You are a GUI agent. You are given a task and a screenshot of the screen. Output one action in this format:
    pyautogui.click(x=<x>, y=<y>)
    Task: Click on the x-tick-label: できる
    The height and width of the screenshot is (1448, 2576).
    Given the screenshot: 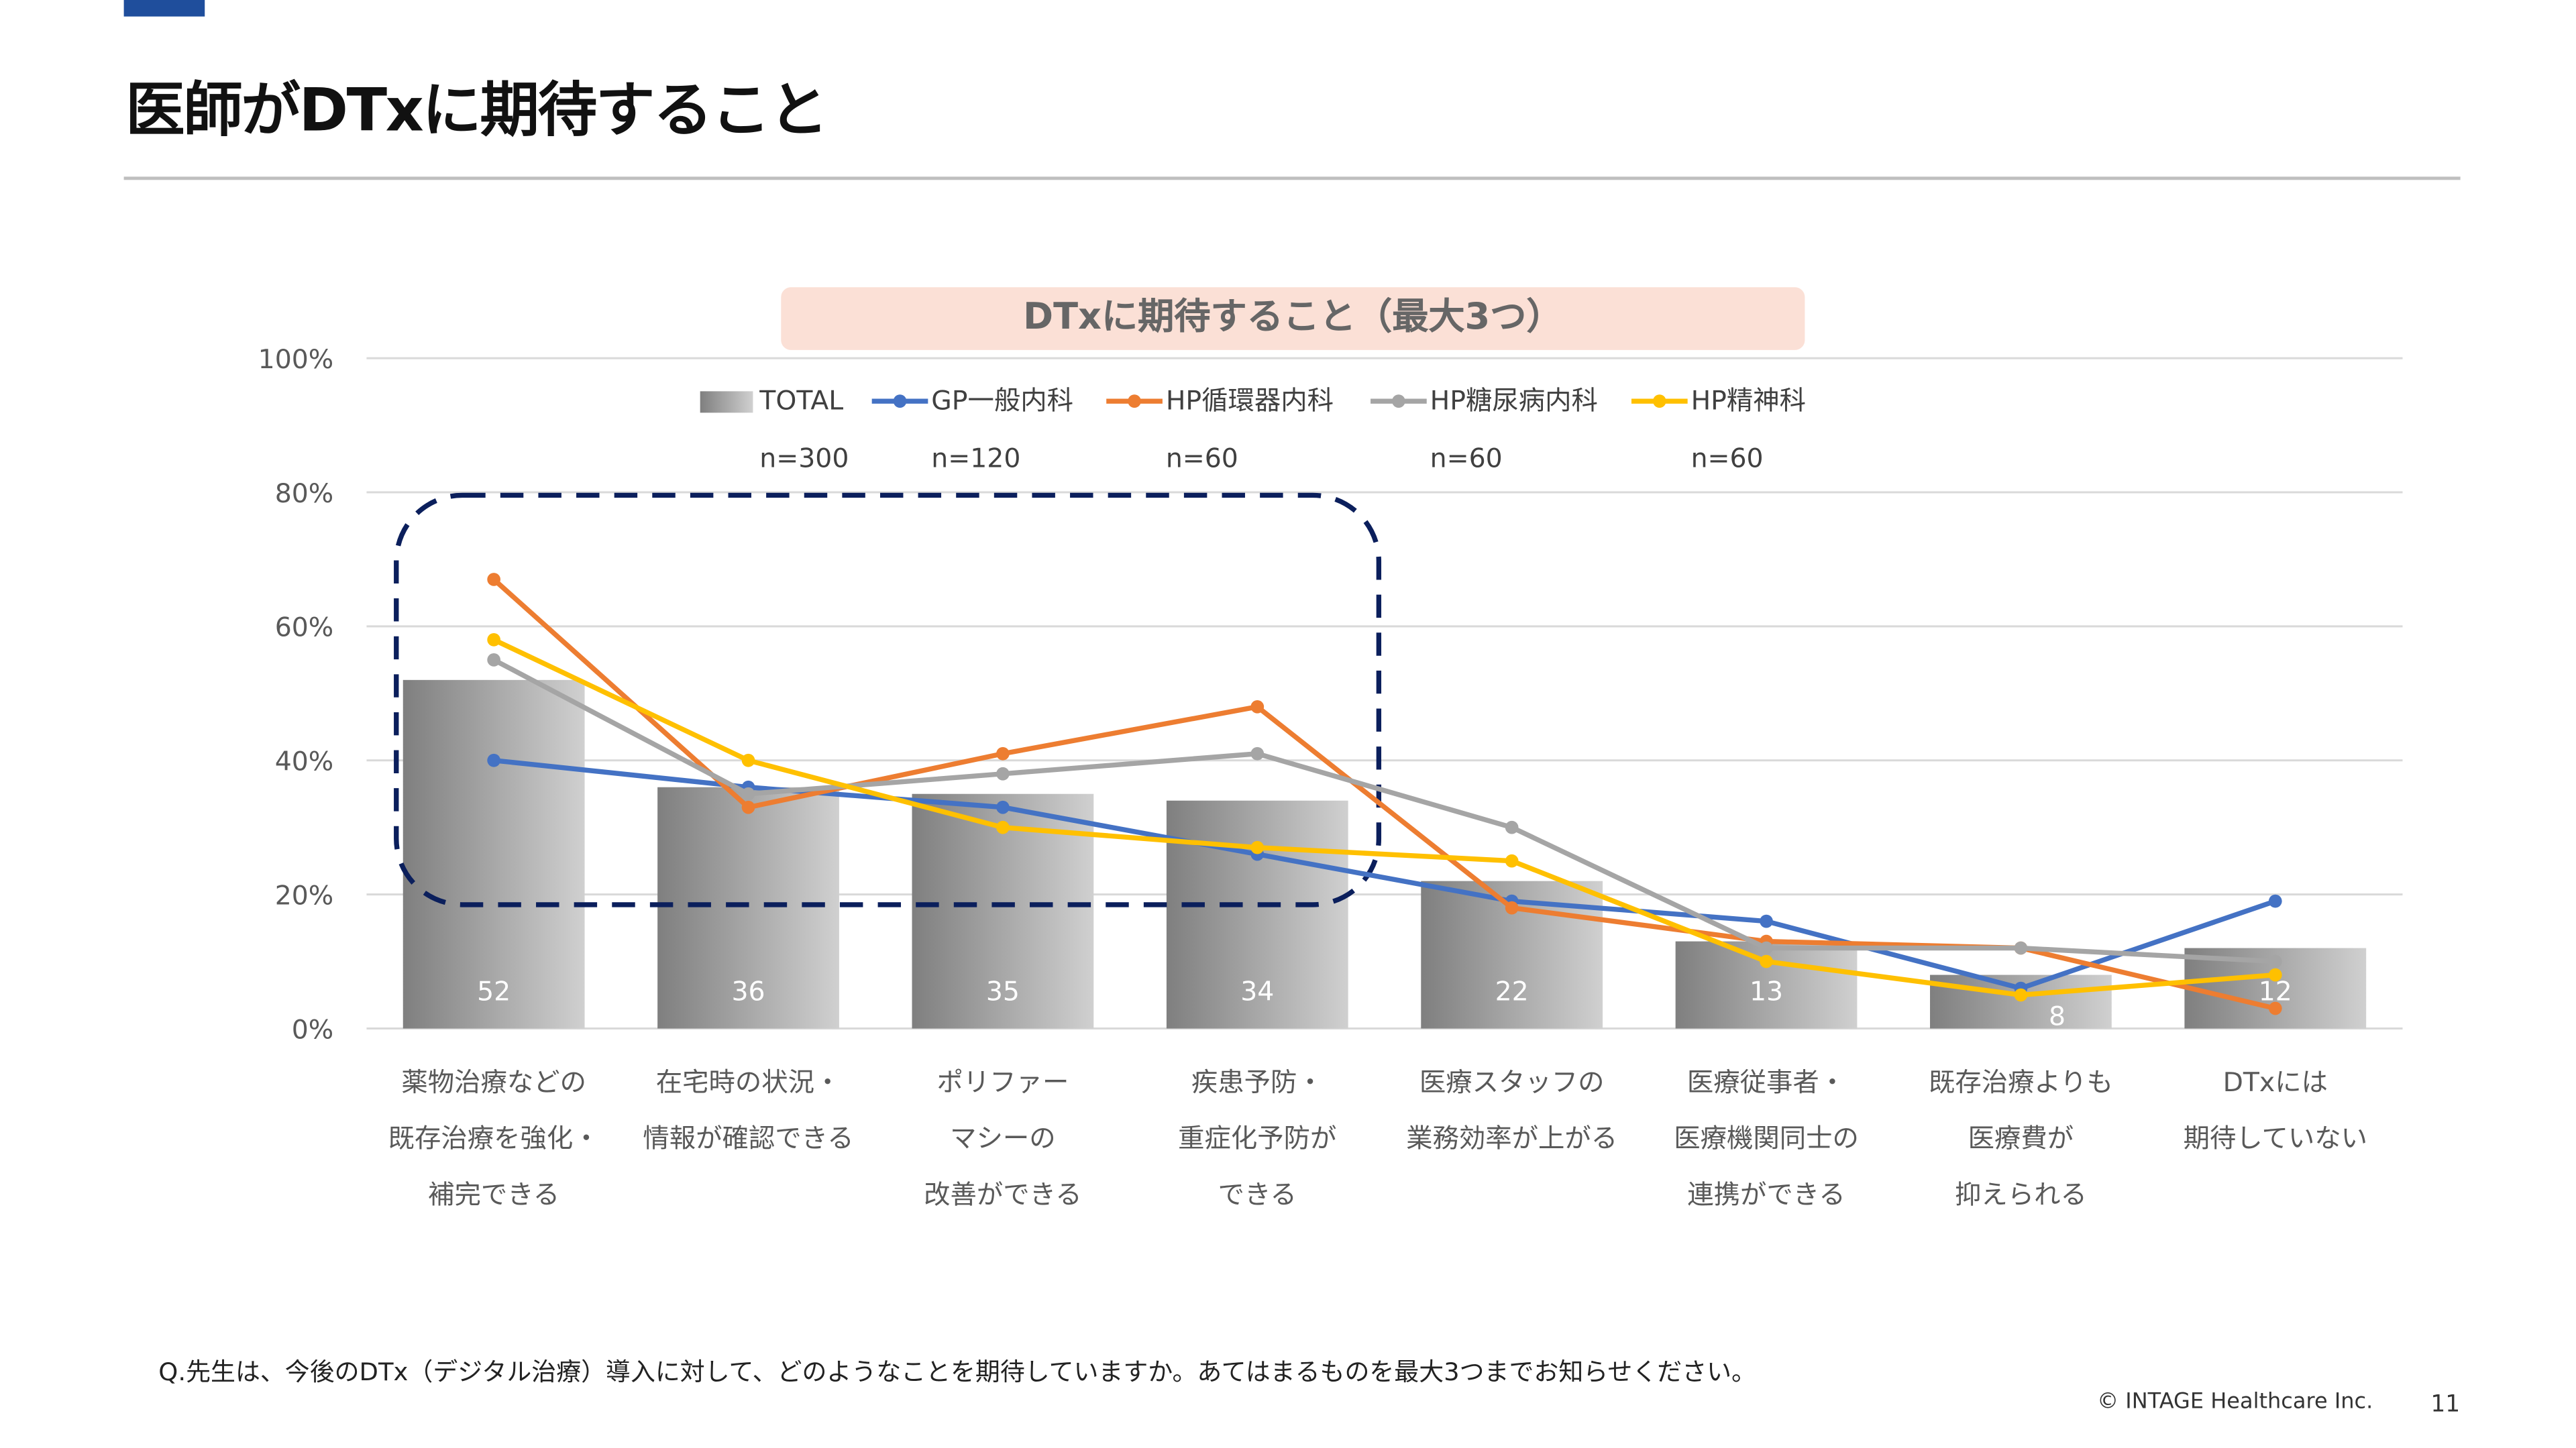 What is the action you would take?
    pyautogui.click(x=1257, y=1194)
    